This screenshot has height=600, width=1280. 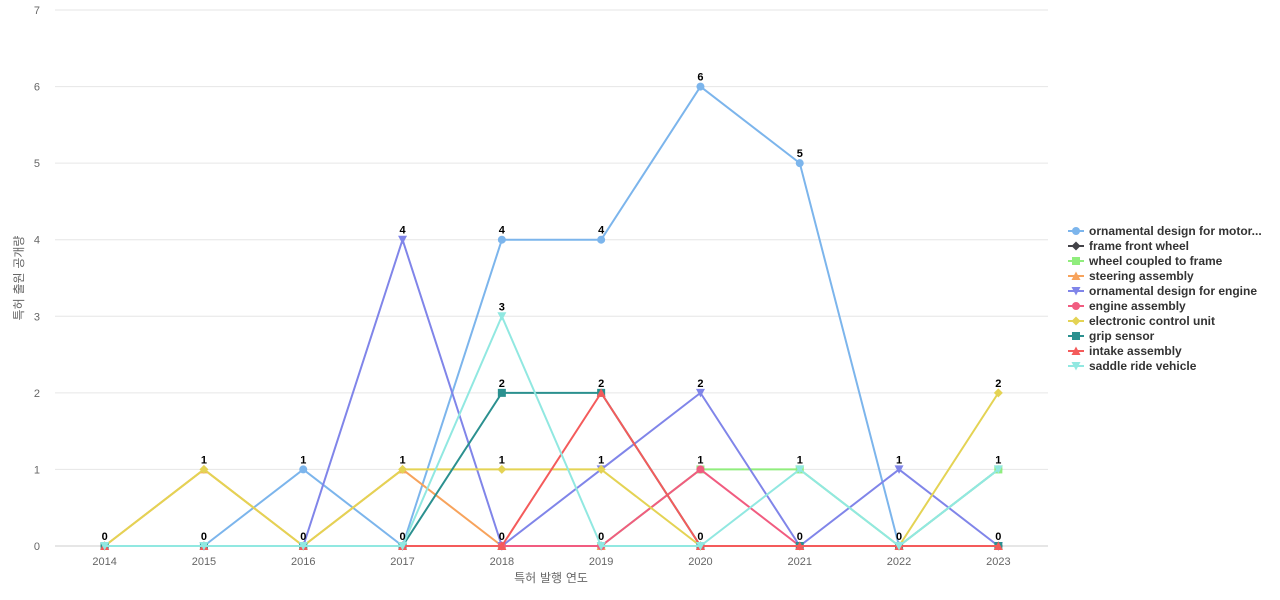 What do you see at coordinates (800, 562) in the screenshot?
I see `x-tick-label: 2021` at bounding box center [800, 562].